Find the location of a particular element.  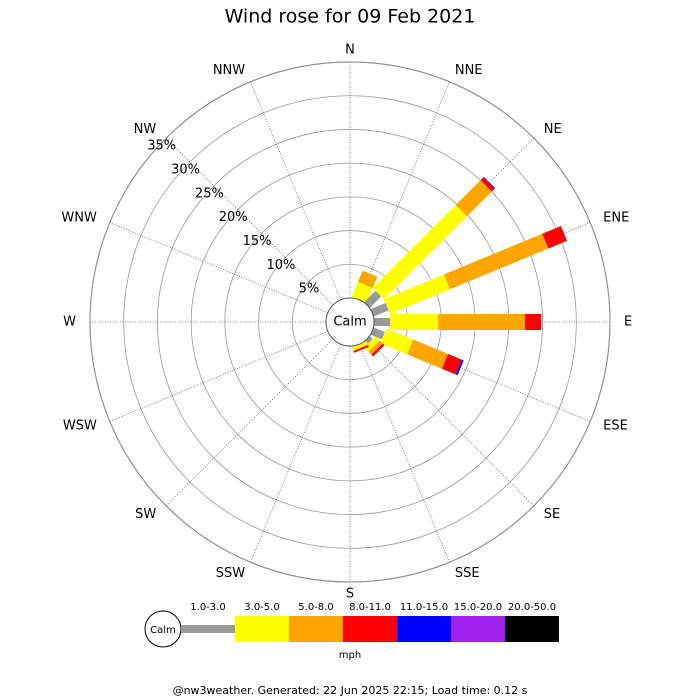

calm-circle is located at coordinates (350, 322).